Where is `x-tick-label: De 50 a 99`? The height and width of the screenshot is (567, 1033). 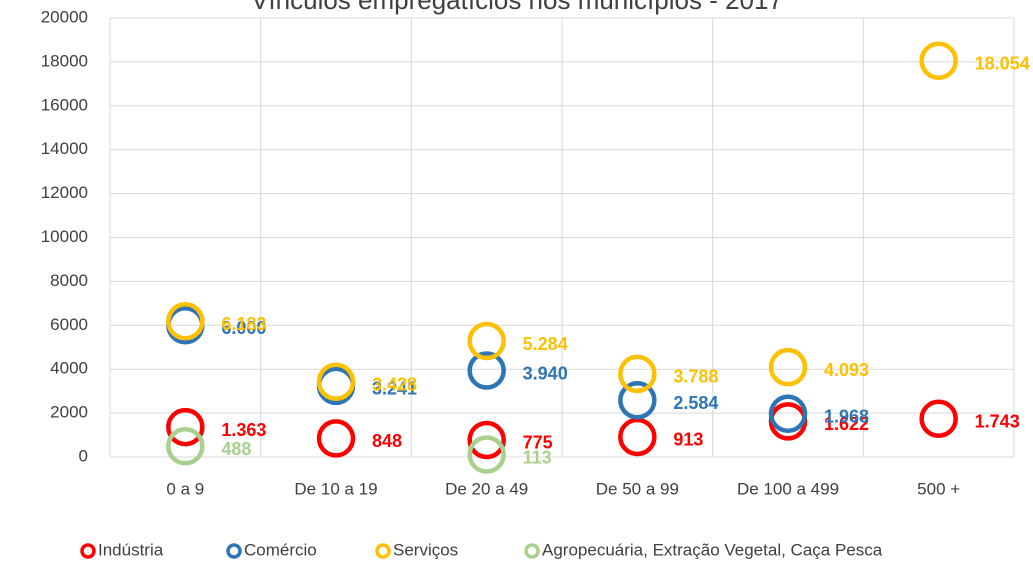 x-tick-label: De 50 a 99 is located at coordinates (637, 488).